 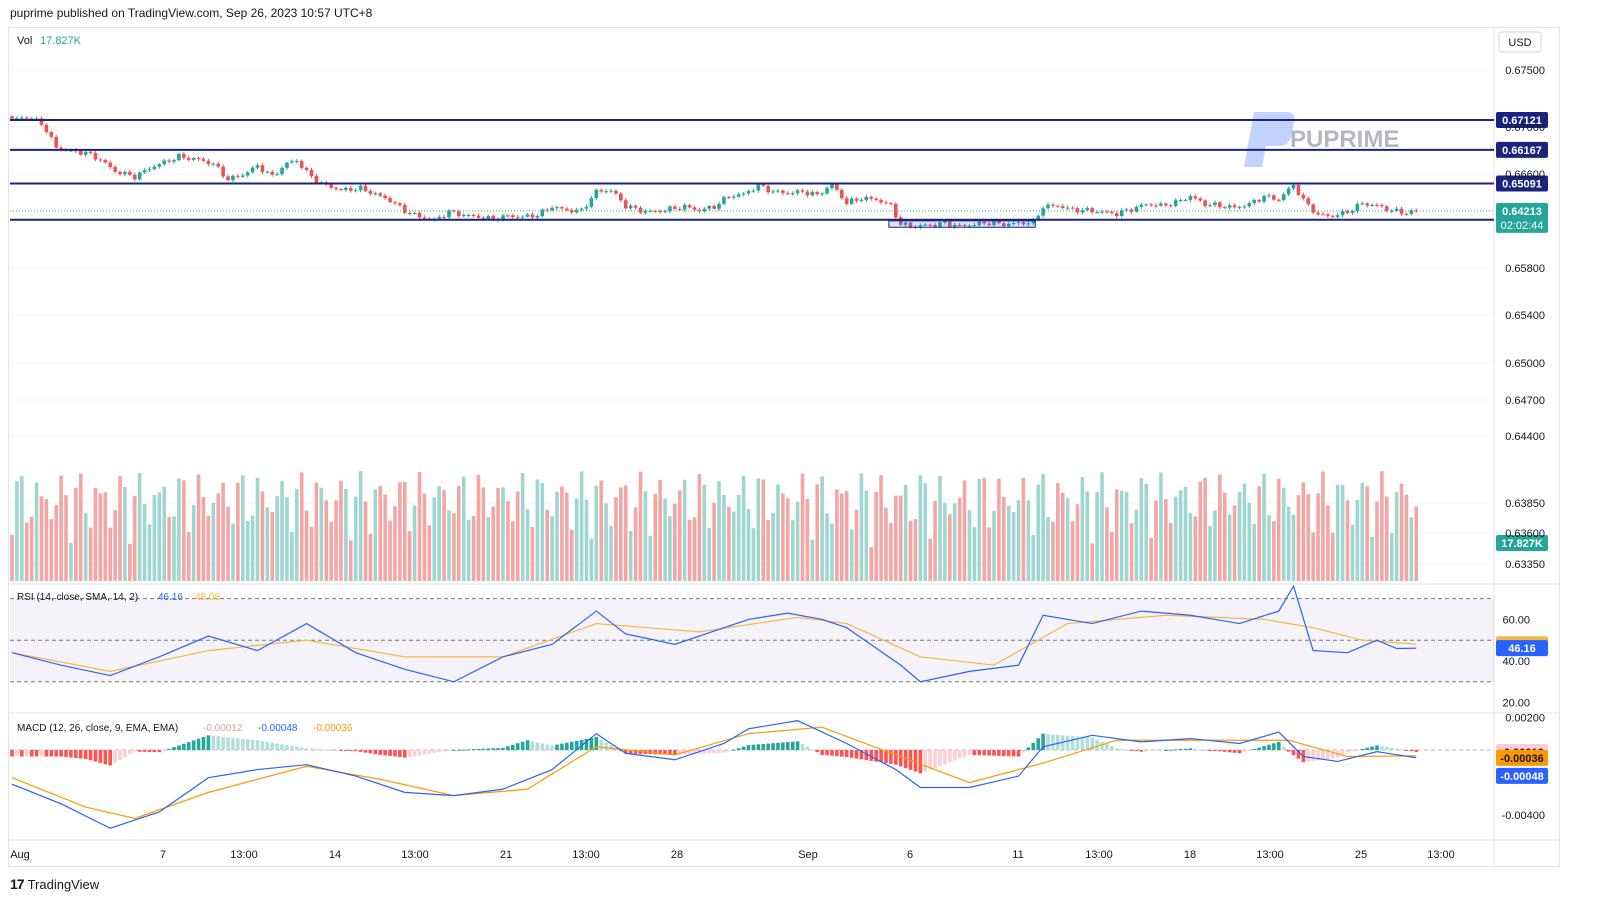 What do you see at coordinates (1522, 120) in the screenshot?
I see `level-price-tag: 0.67121` at bounding box center [1522, 120].